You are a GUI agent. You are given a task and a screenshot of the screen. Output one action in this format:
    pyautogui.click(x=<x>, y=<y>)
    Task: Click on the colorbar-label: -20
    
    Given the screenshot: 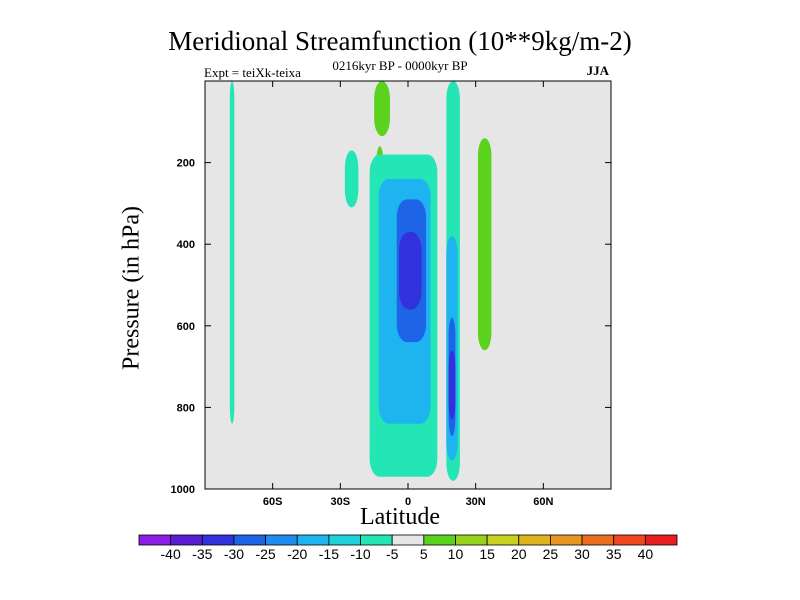 What is the action you would take?
    pyautogui.click(x=297, y=554)
    